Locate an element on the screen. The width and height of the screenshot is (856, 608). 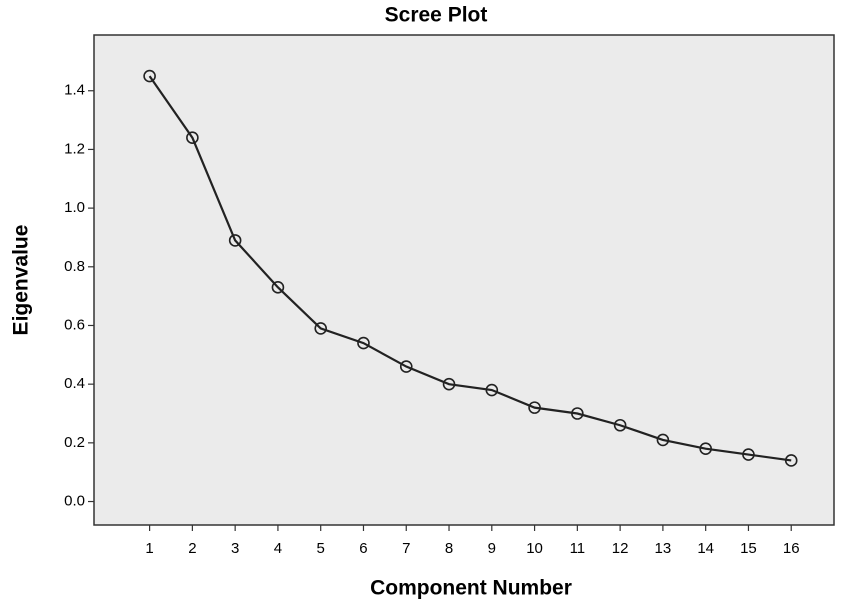
x-axis-label: Component Number is located at coordinates (471, 588).